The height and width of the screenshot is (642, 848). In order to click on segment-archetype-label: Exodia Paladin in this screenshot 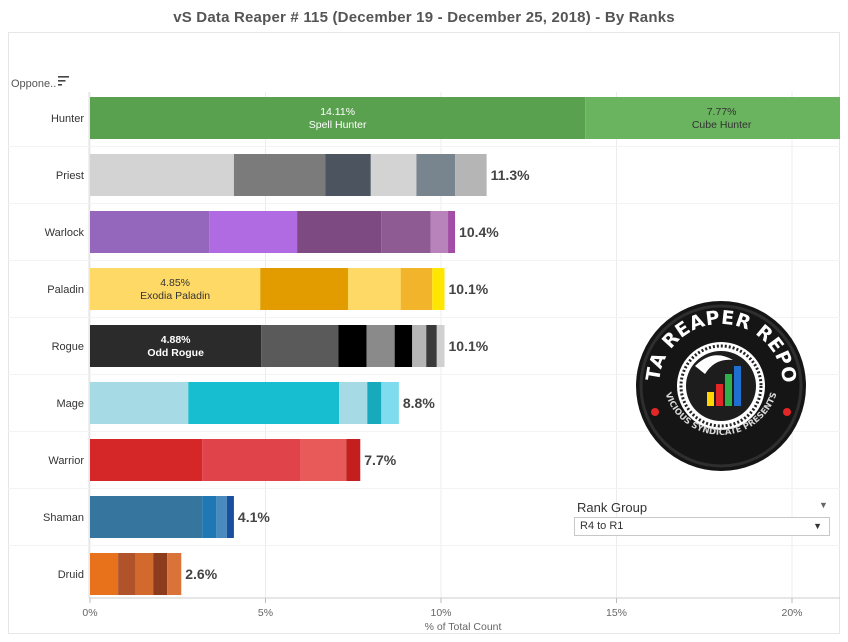, I will do `click(175, 296)`.